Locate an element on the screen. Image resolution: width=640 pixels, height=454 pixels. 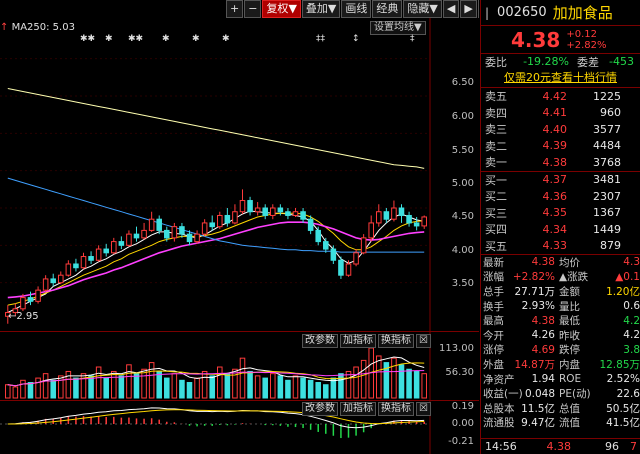
bids-price: 4.36 is located at coordinates (555, 196).